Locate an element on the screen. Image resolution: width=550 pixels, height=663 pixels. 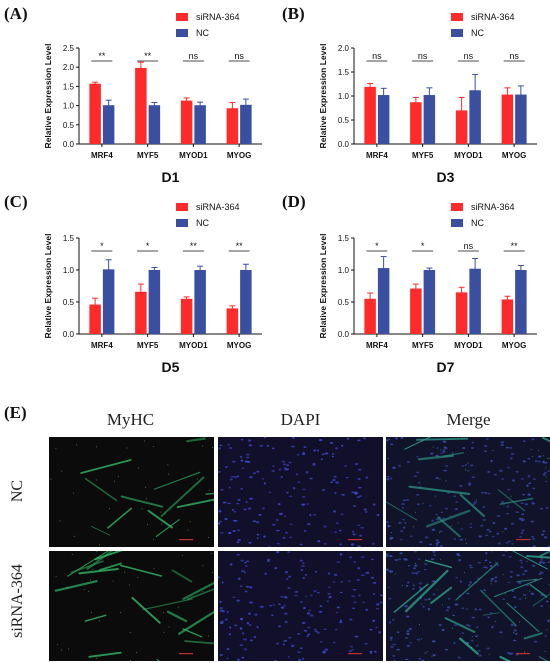
micrograph-nc-dapi is located at coordinates (300, 492).